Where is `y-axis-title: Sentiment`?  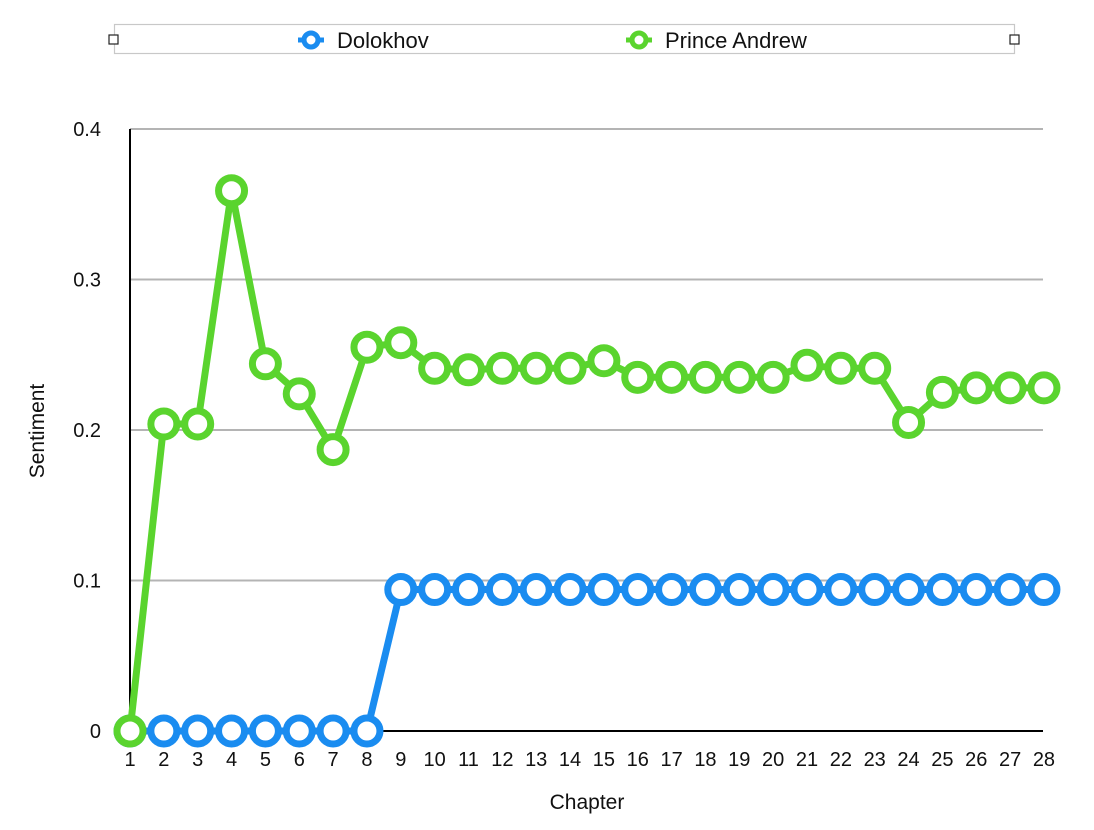 y-axis-title: Sentiment is located at coordinates (37, 431).